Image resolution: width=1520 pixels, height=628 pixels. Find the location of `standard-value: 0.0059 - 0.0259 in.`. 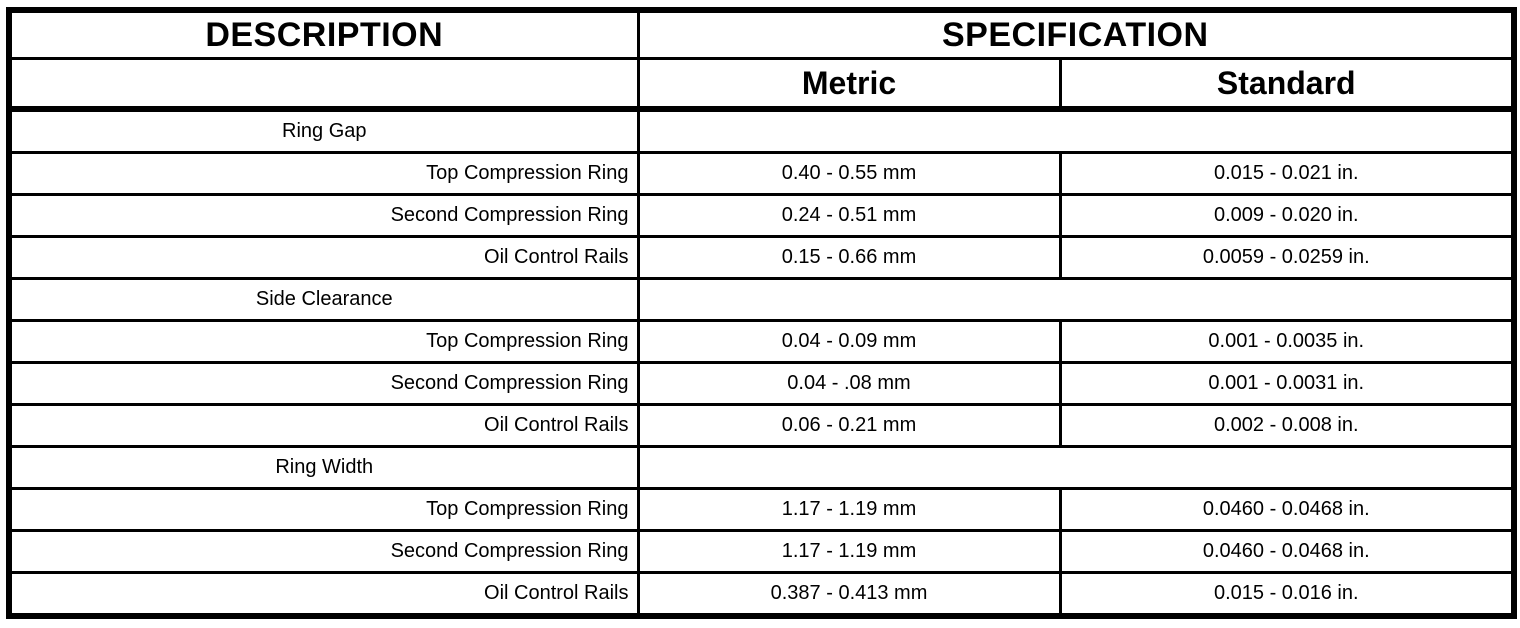

standard-value: 0.0059 - 0.0259 in. is located at coordinates (1287, 257).